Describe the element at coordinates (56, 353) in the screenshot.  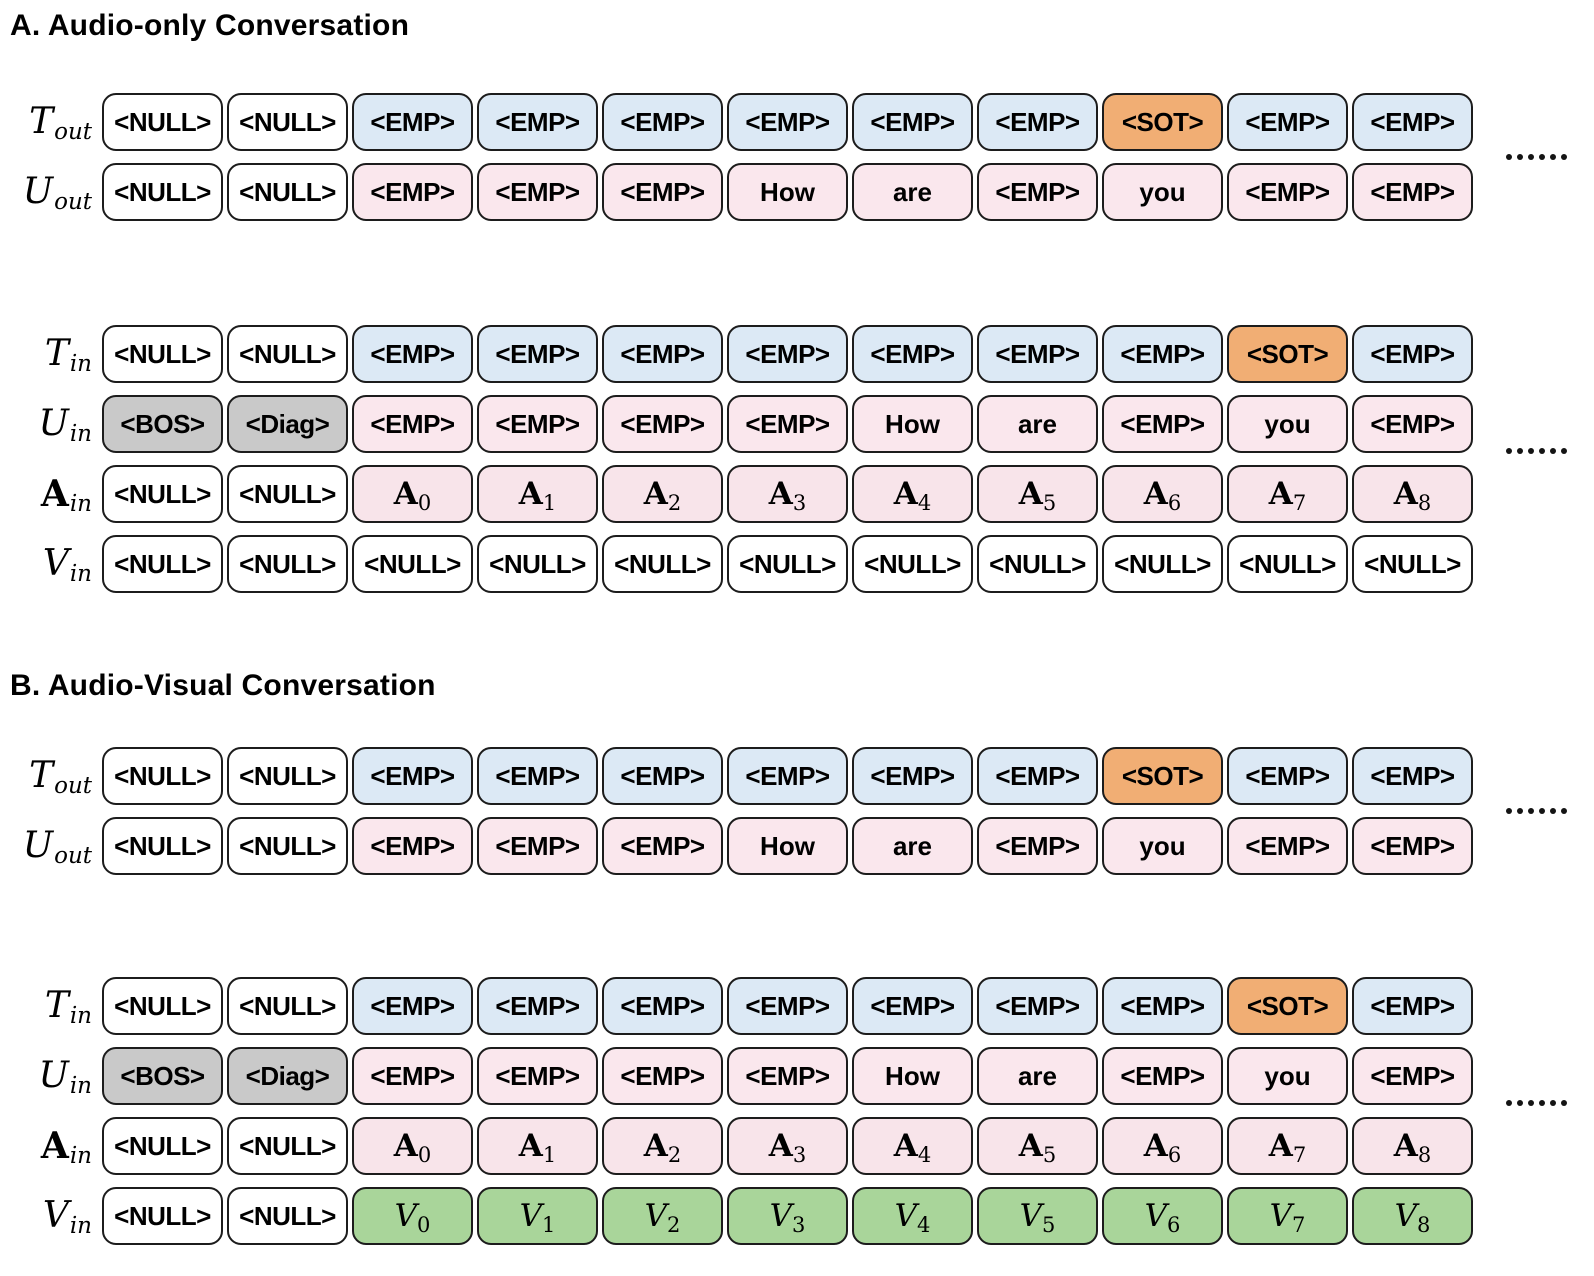
I see `row-label-base: T` at that location.